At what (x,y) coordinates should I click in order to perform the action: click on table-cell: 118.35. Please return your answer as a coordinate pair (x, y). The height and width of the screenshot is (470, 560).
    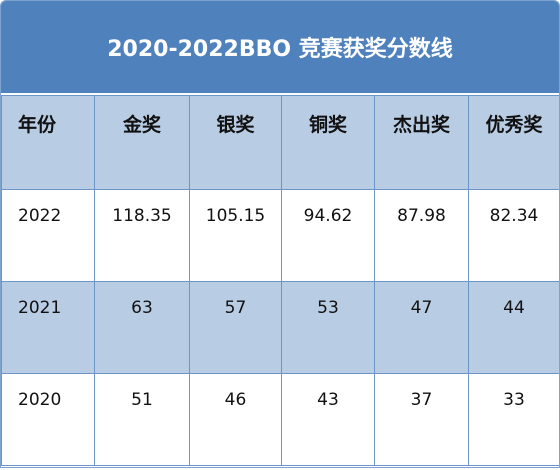
    Looking at the image, I should click on (142, 235).